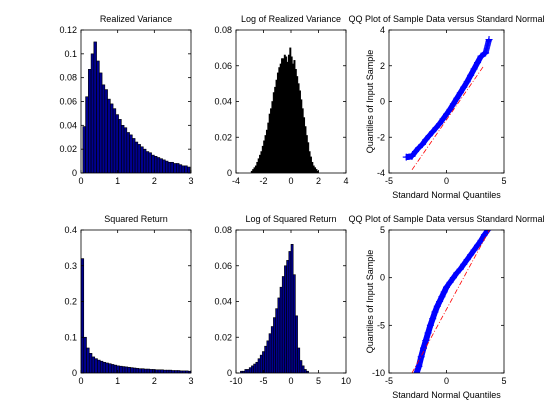 This screenshot has width=560, height=419. Describe the element at coordinates (136, 19) in the screenshot. I see `chart-title: Realized Variance` at that location.